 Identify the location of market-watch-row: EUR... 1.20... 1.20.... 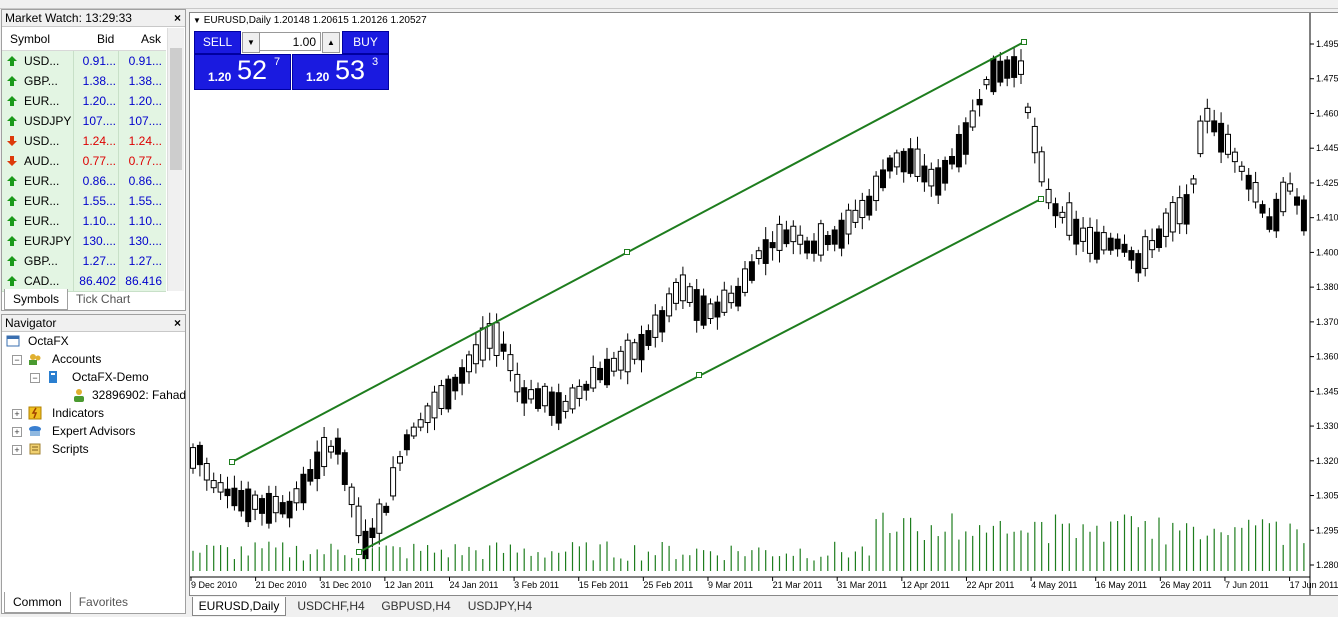
(84, 101).